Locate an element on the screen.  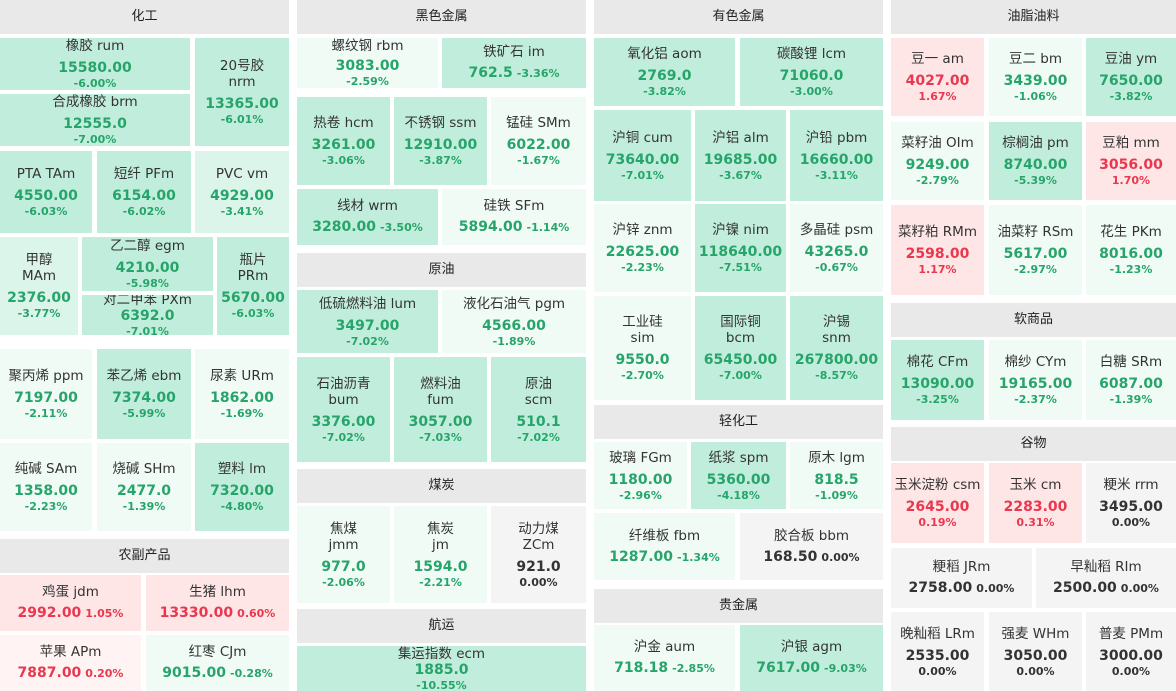
tile-PRm: 瓶片 PRm 5670.00 -6.03% is located at coordinates (253, 286).